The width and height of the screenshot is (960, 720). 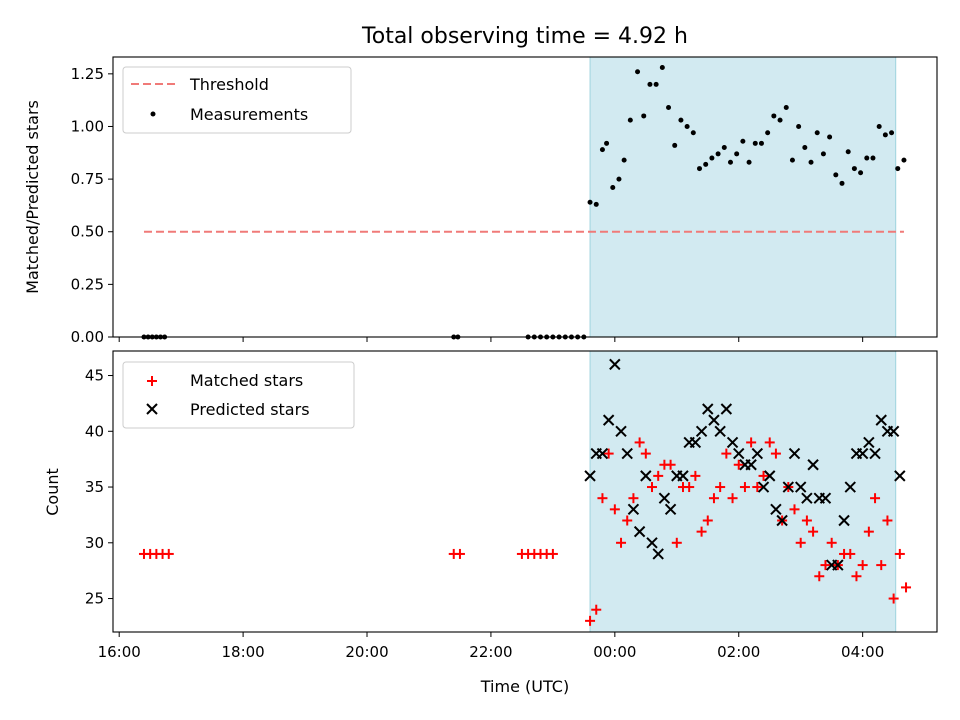 I want to click on top-x-ticks, so click(x=491, y=339).